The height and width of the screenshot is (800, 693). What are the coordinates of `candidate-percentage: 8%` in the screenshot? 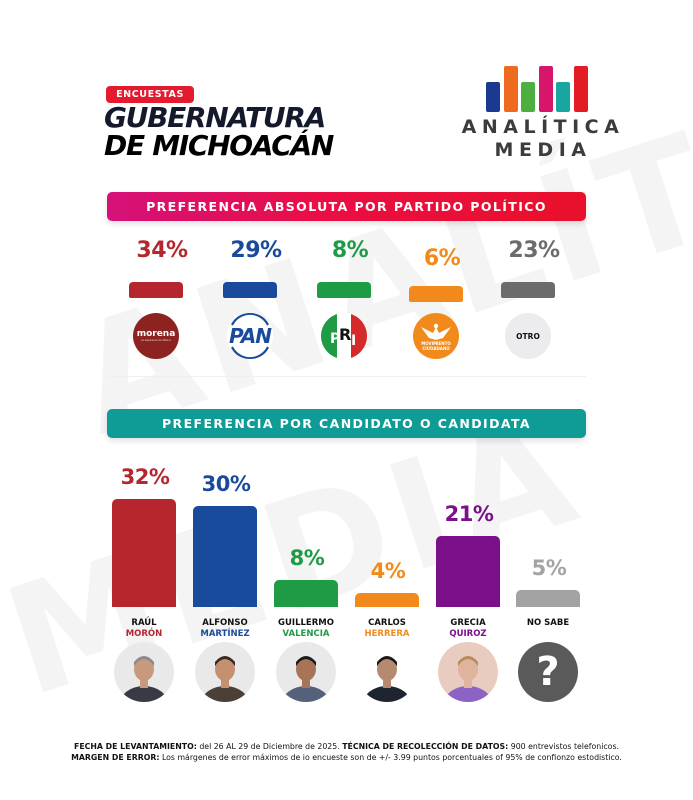 It's located at (307, 558).